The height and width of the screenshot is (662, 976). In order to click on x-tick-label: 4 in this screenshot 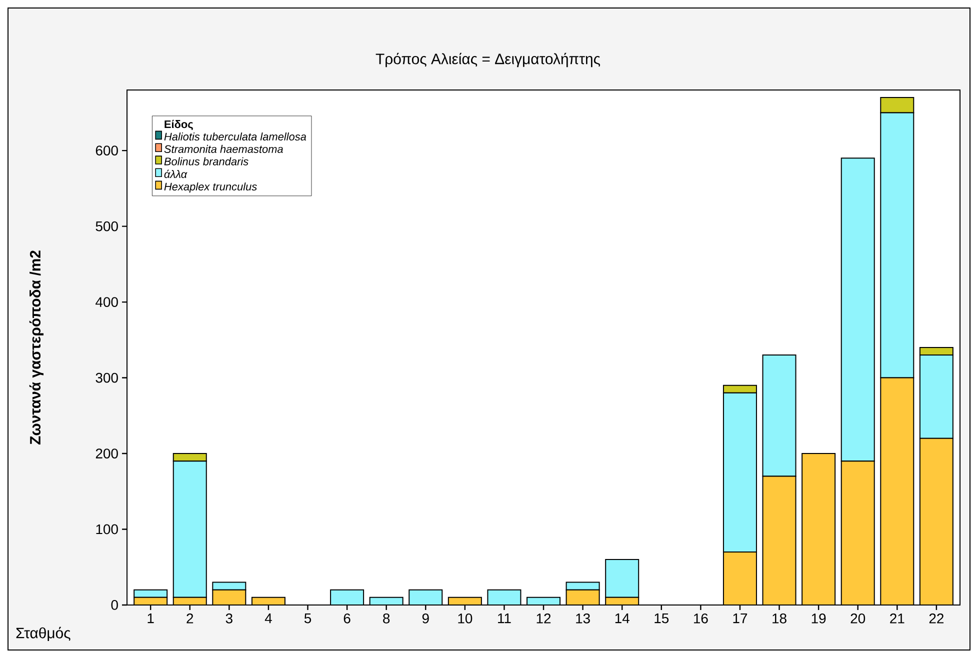, I will do `click(268, 619)`.